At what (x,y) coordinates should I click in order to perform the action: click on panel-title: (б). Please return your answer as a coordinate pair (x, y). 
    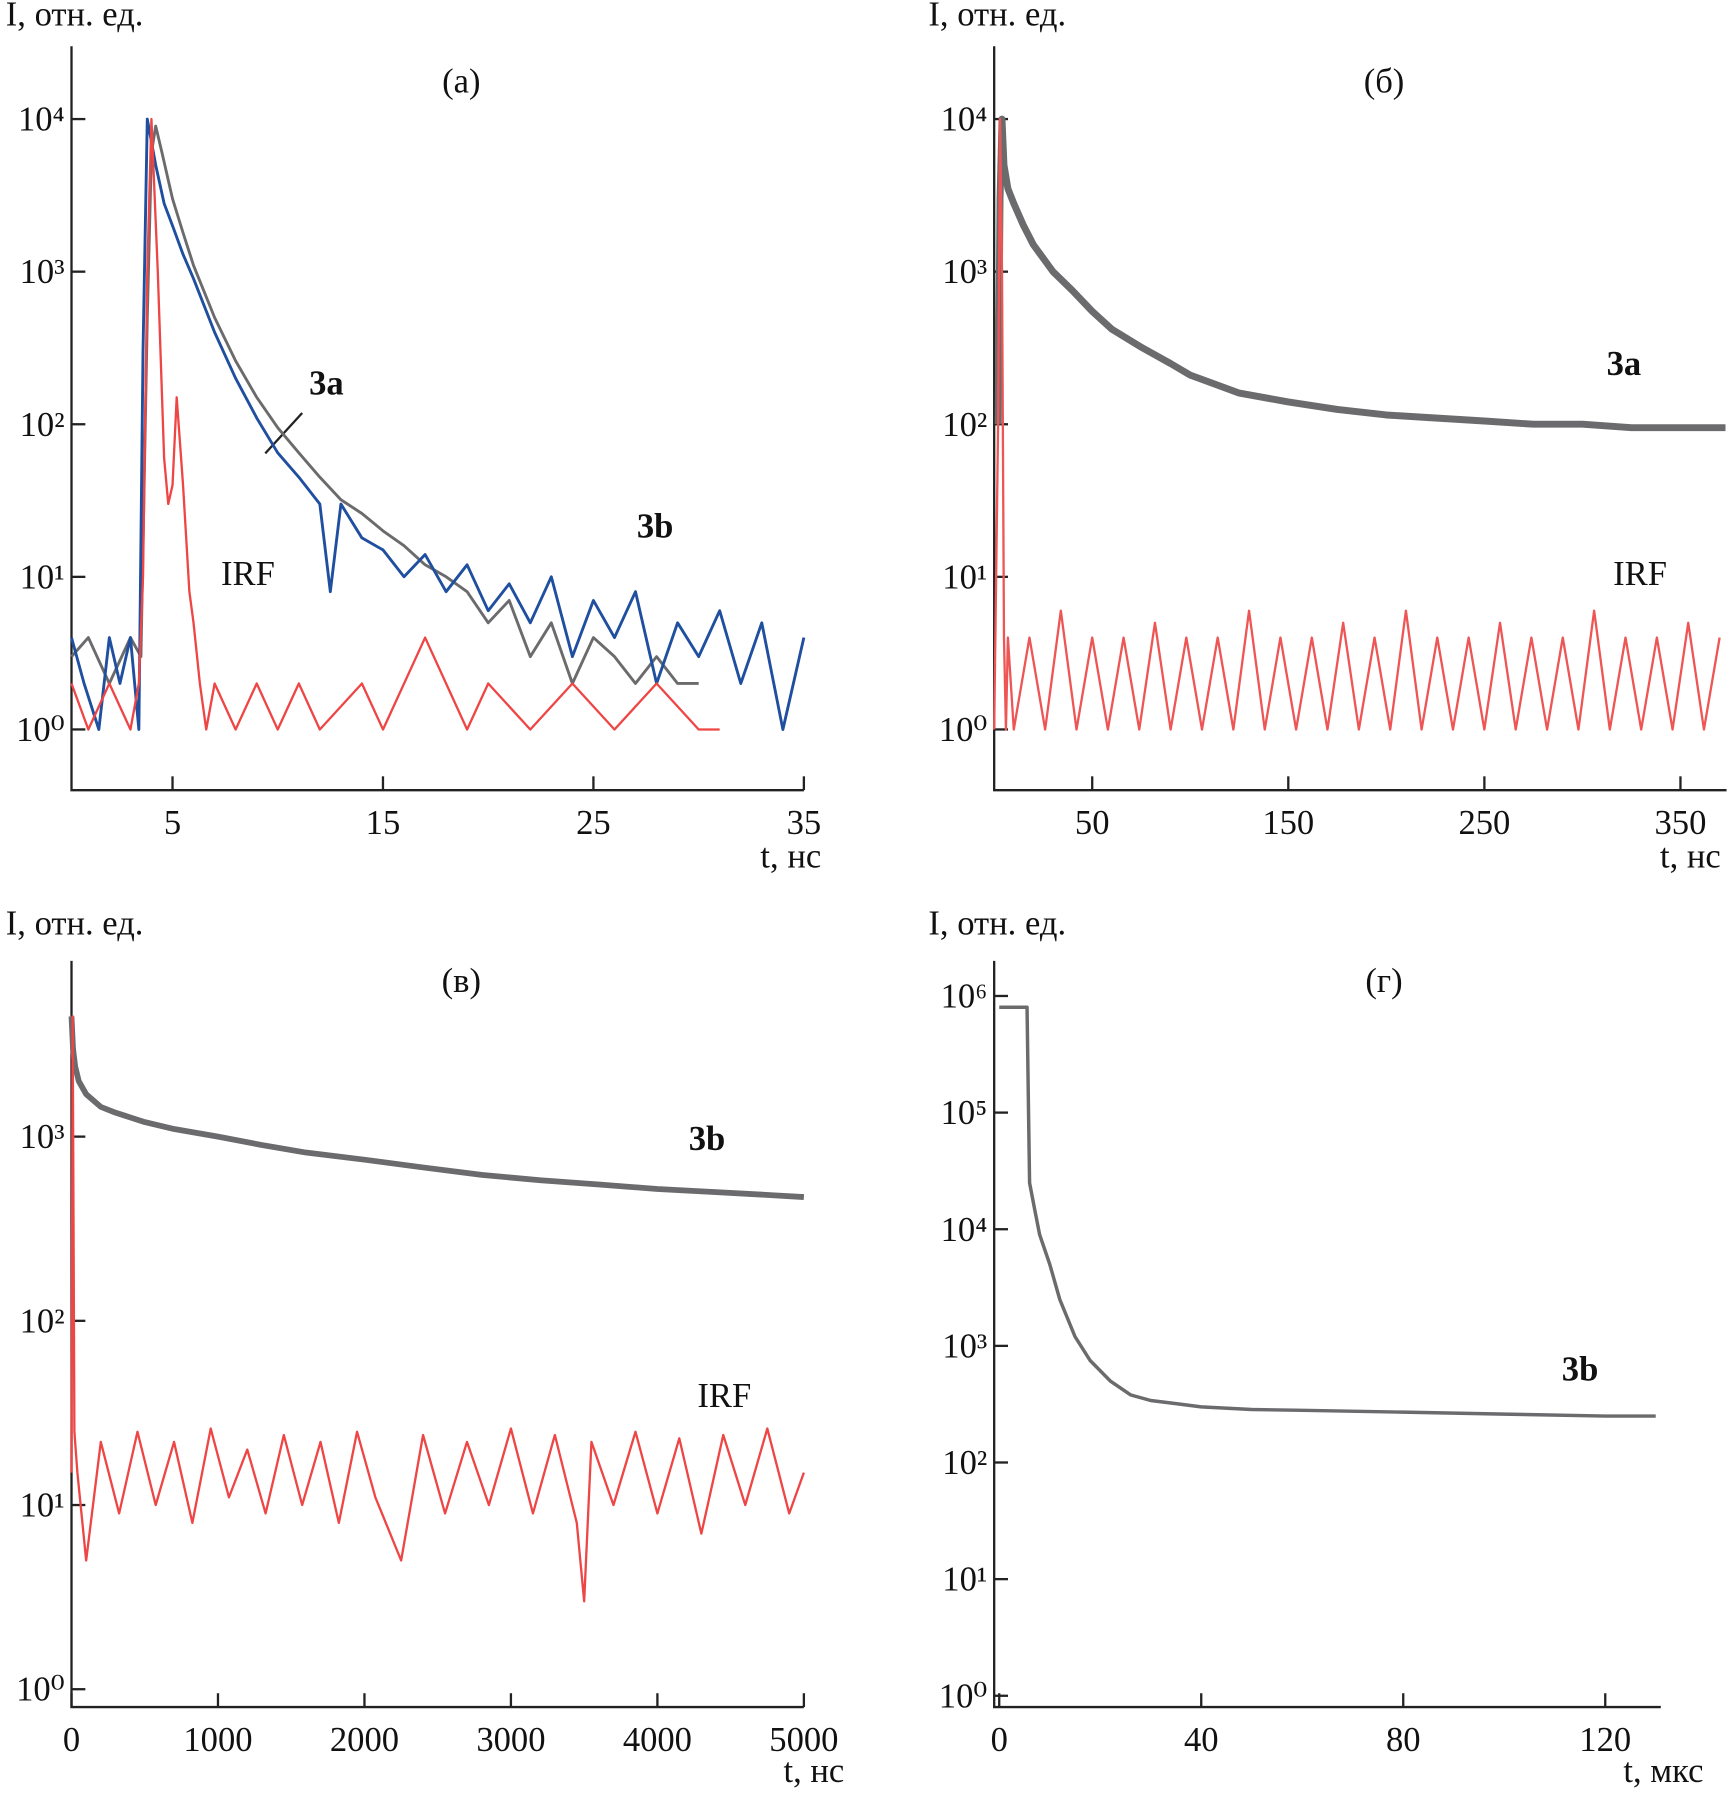
    Looking at the image, I should click on (1384, 81).